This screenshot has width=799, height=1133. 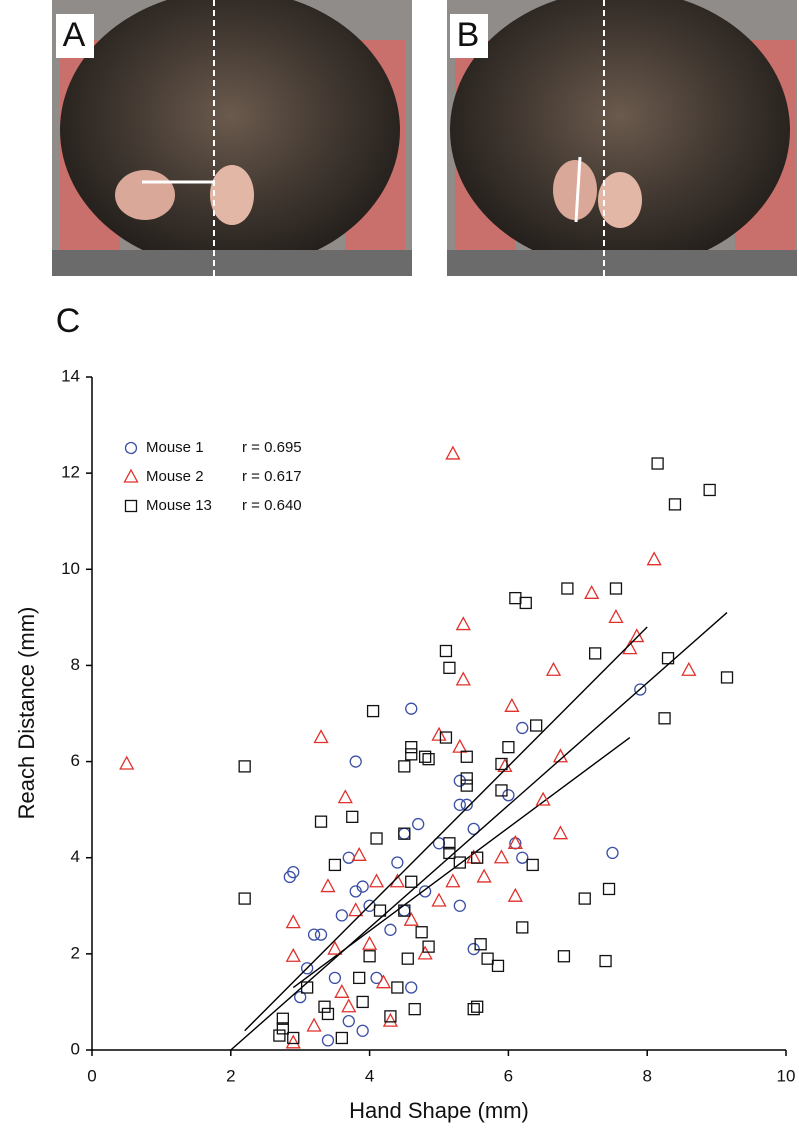 What do you see at coordinates (622, 138) in the screenshot?
I see `photo-b` at bounding box center [622, 138].